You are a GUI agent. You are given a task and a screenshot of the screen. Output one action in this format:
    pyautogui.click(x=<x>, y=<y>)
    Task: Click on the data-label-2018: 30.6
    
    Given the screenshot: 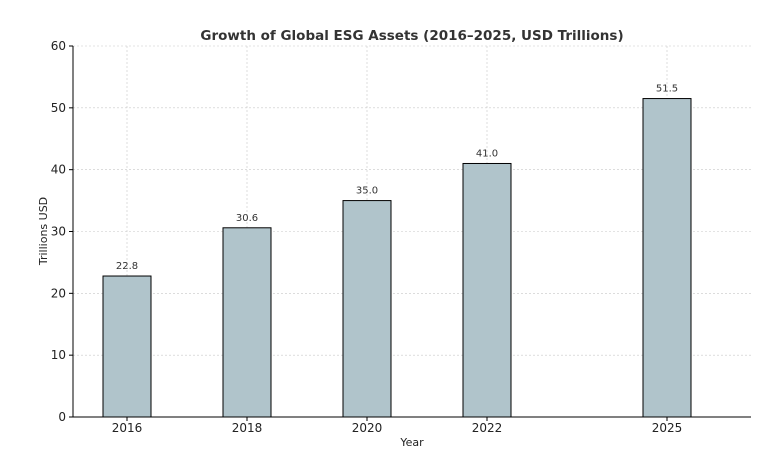 What is the action you would take?
    pyautogui.click(x=247, y=218)
    